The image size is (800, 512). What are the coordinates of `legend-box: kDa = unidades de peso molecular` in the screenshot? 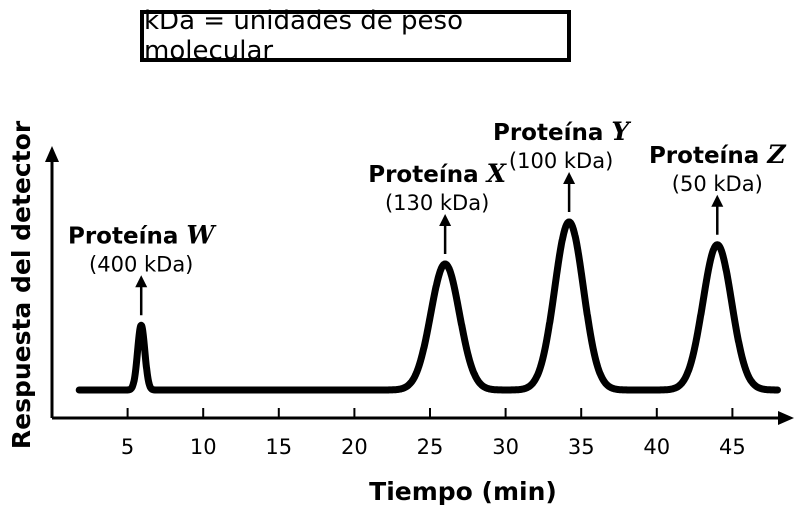 It's located at (355, 36).